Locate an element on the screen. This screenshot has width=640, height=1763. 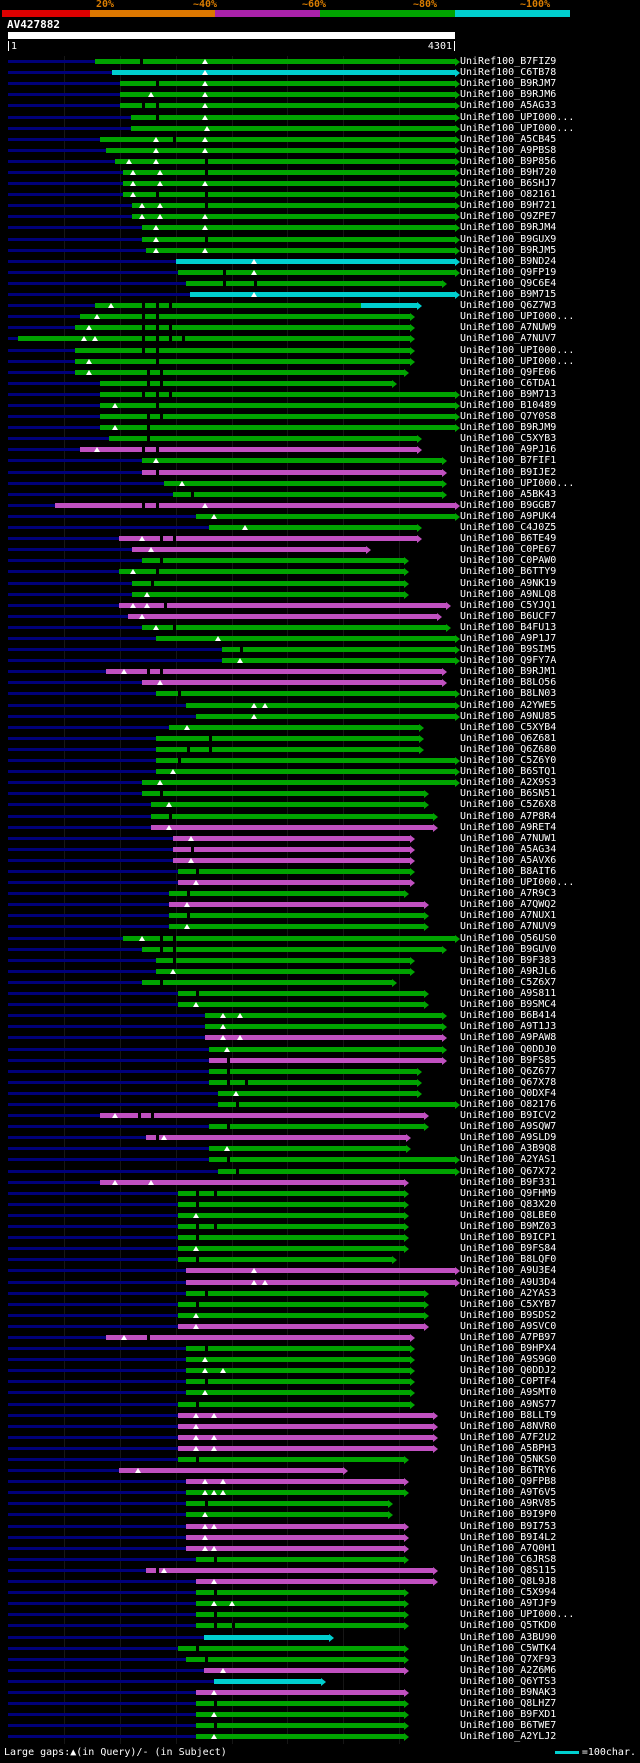
hit-label: UniRef100_Q8LHZ7 is located at coordinates (508, 1704).